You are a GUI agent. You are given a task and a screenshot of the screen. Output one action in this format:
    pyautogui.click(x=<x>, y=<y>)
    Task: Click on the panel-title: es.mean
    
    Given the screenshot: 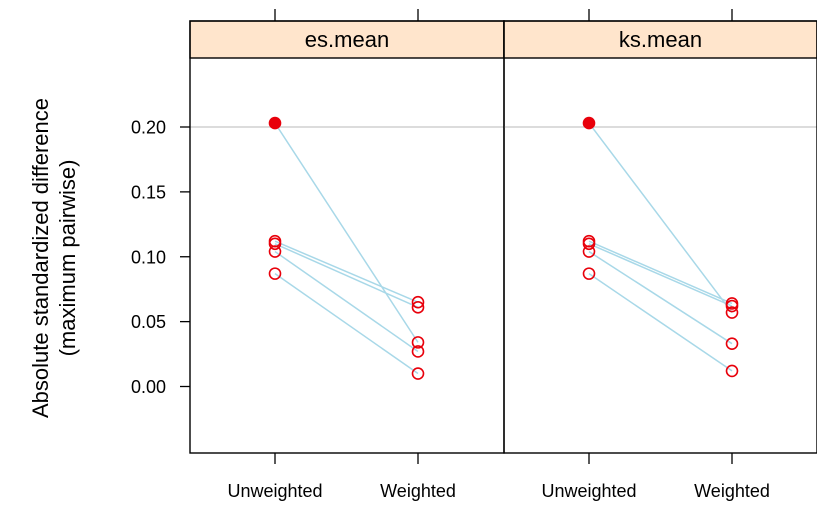 What is the action you would take?
    pyautogui.click(x=347, y=39)
    